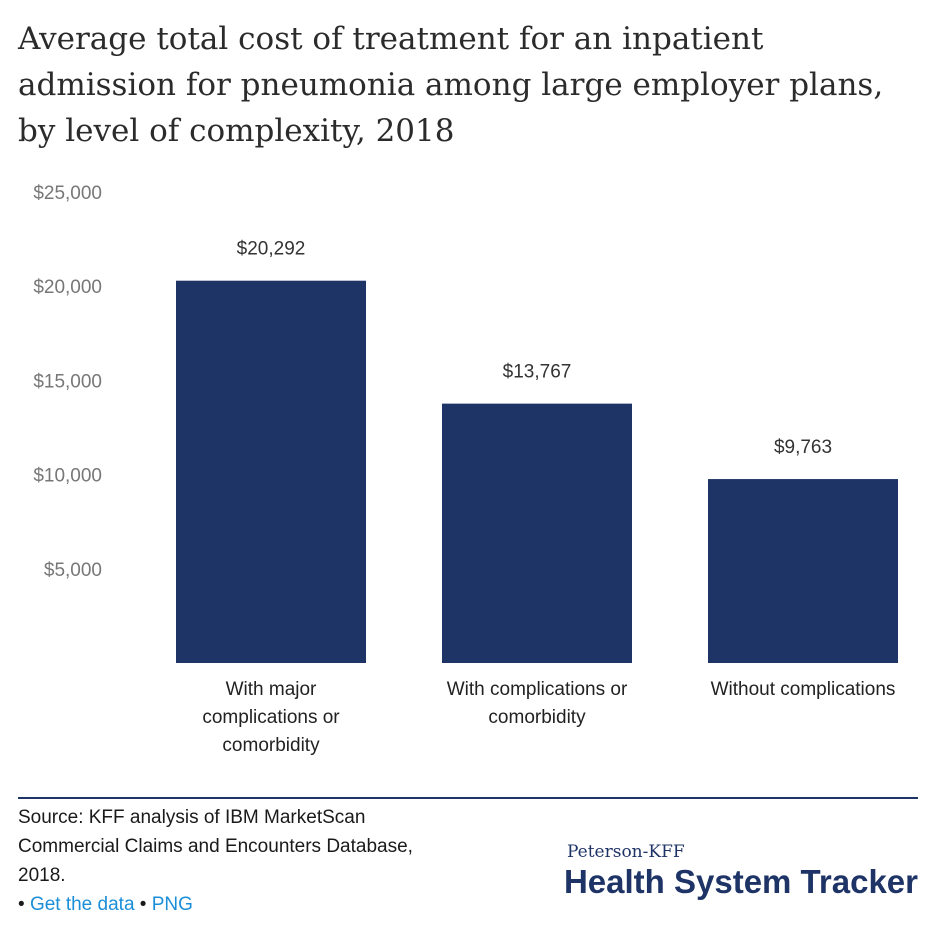 This screenshot has height=928, width=942. I want to click on get-data-link: Get the data, so click(82, 904).